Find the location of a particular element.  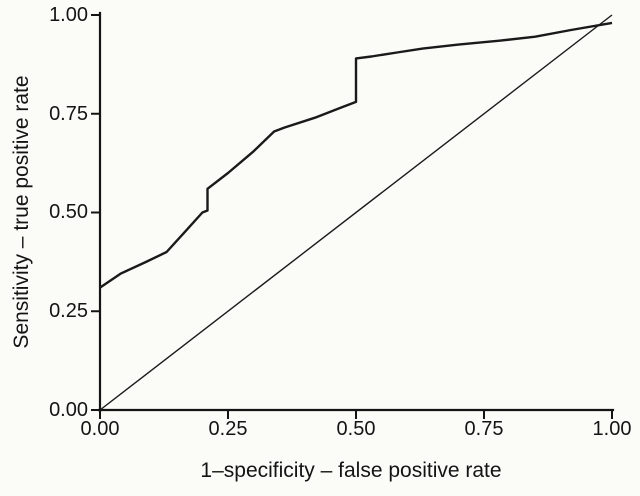

y-tick-label: 0.50 is located at coordinates (68, 212).